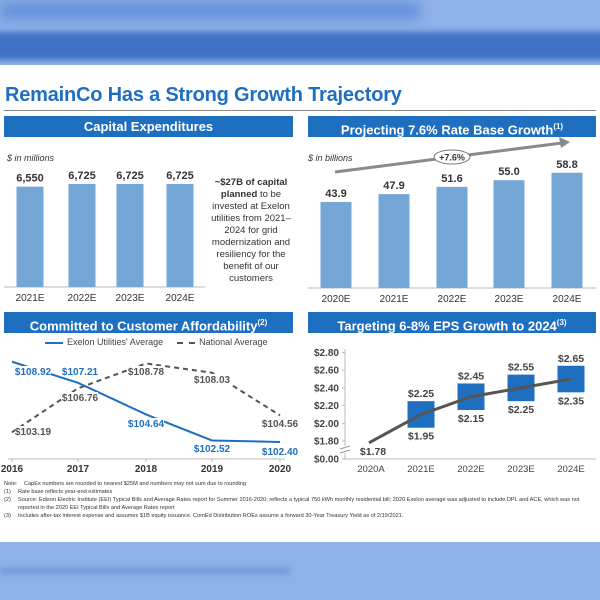  I want to click on affordability-x-tick: 2016, so click(12, 469).